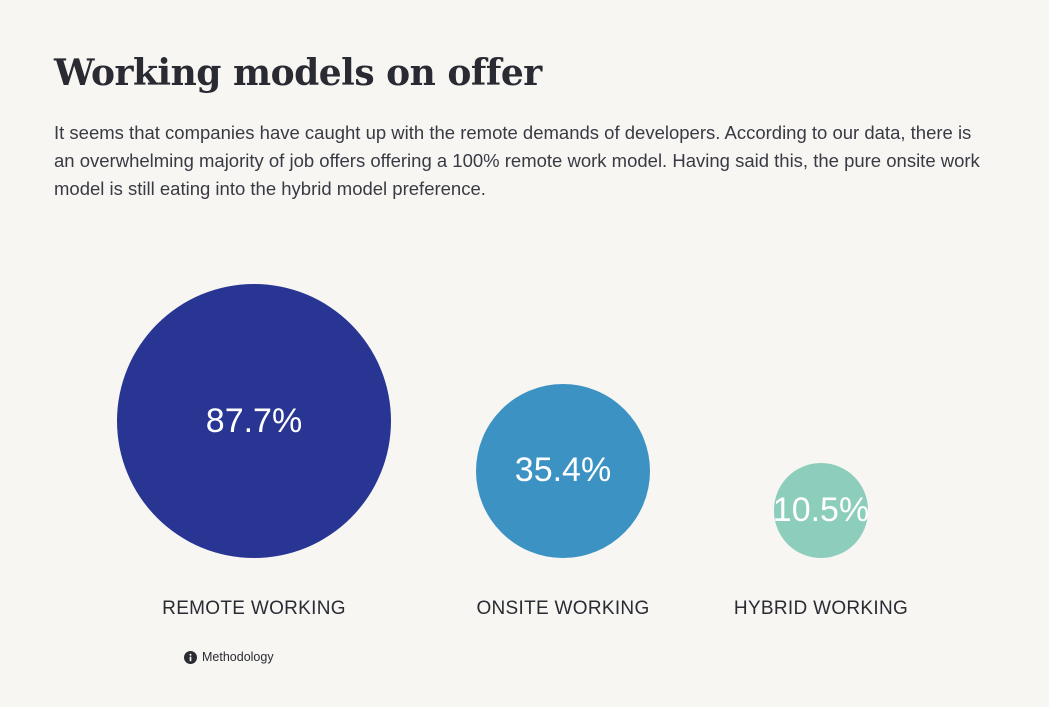 This screenshot has height=707, width=1049. I want to click on bubble-value-label: 35.4%, so click(563, 470).